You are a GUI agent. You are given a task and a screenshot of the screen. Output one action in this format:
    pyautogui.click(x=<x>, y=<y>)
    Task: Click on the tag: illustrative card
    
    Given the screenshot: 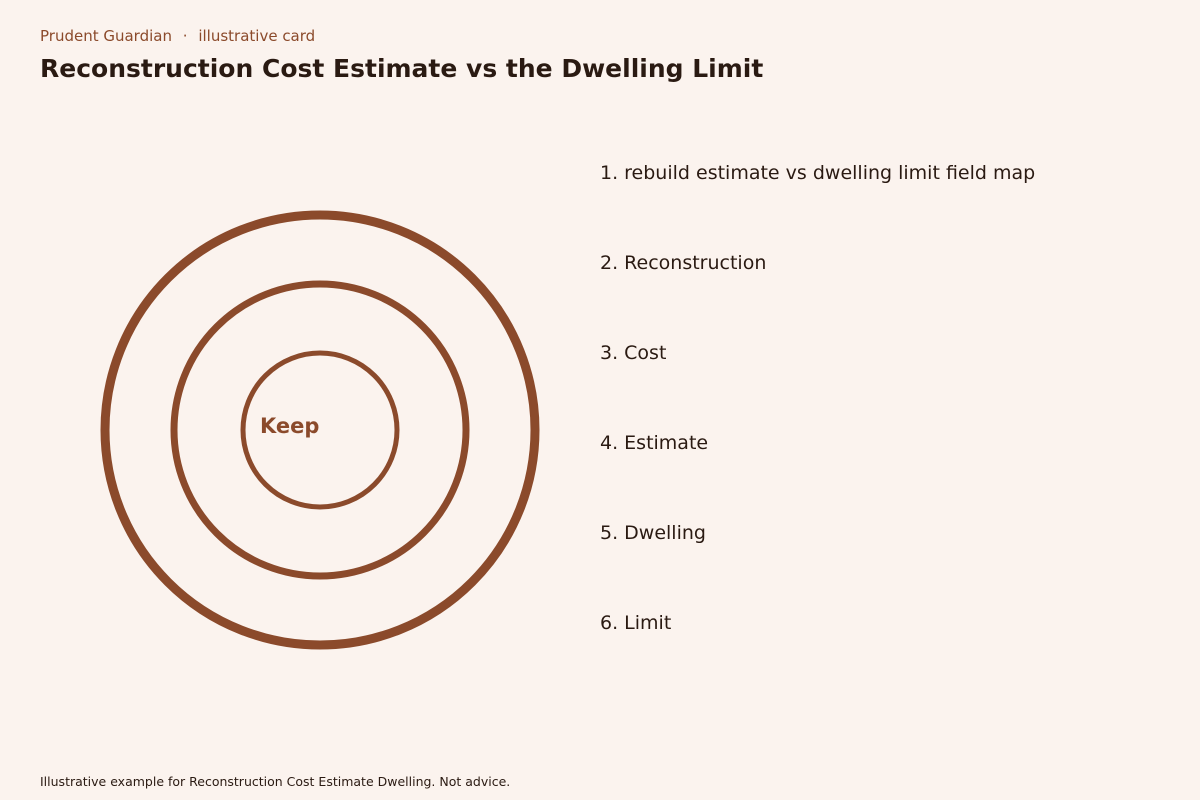 What is the action you would take?
    pyautogui.click(x=257, y=36)
    